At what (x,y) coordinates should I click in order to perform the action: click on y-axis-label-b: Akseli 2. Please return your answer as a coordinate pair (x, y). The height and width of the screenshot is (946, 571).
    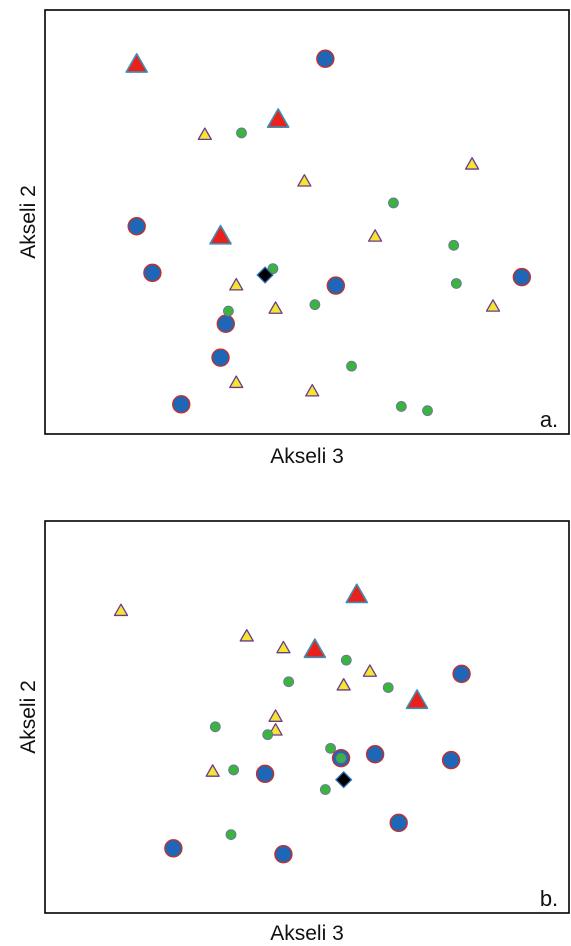
    Looking at the image, I should click on (28, 717).